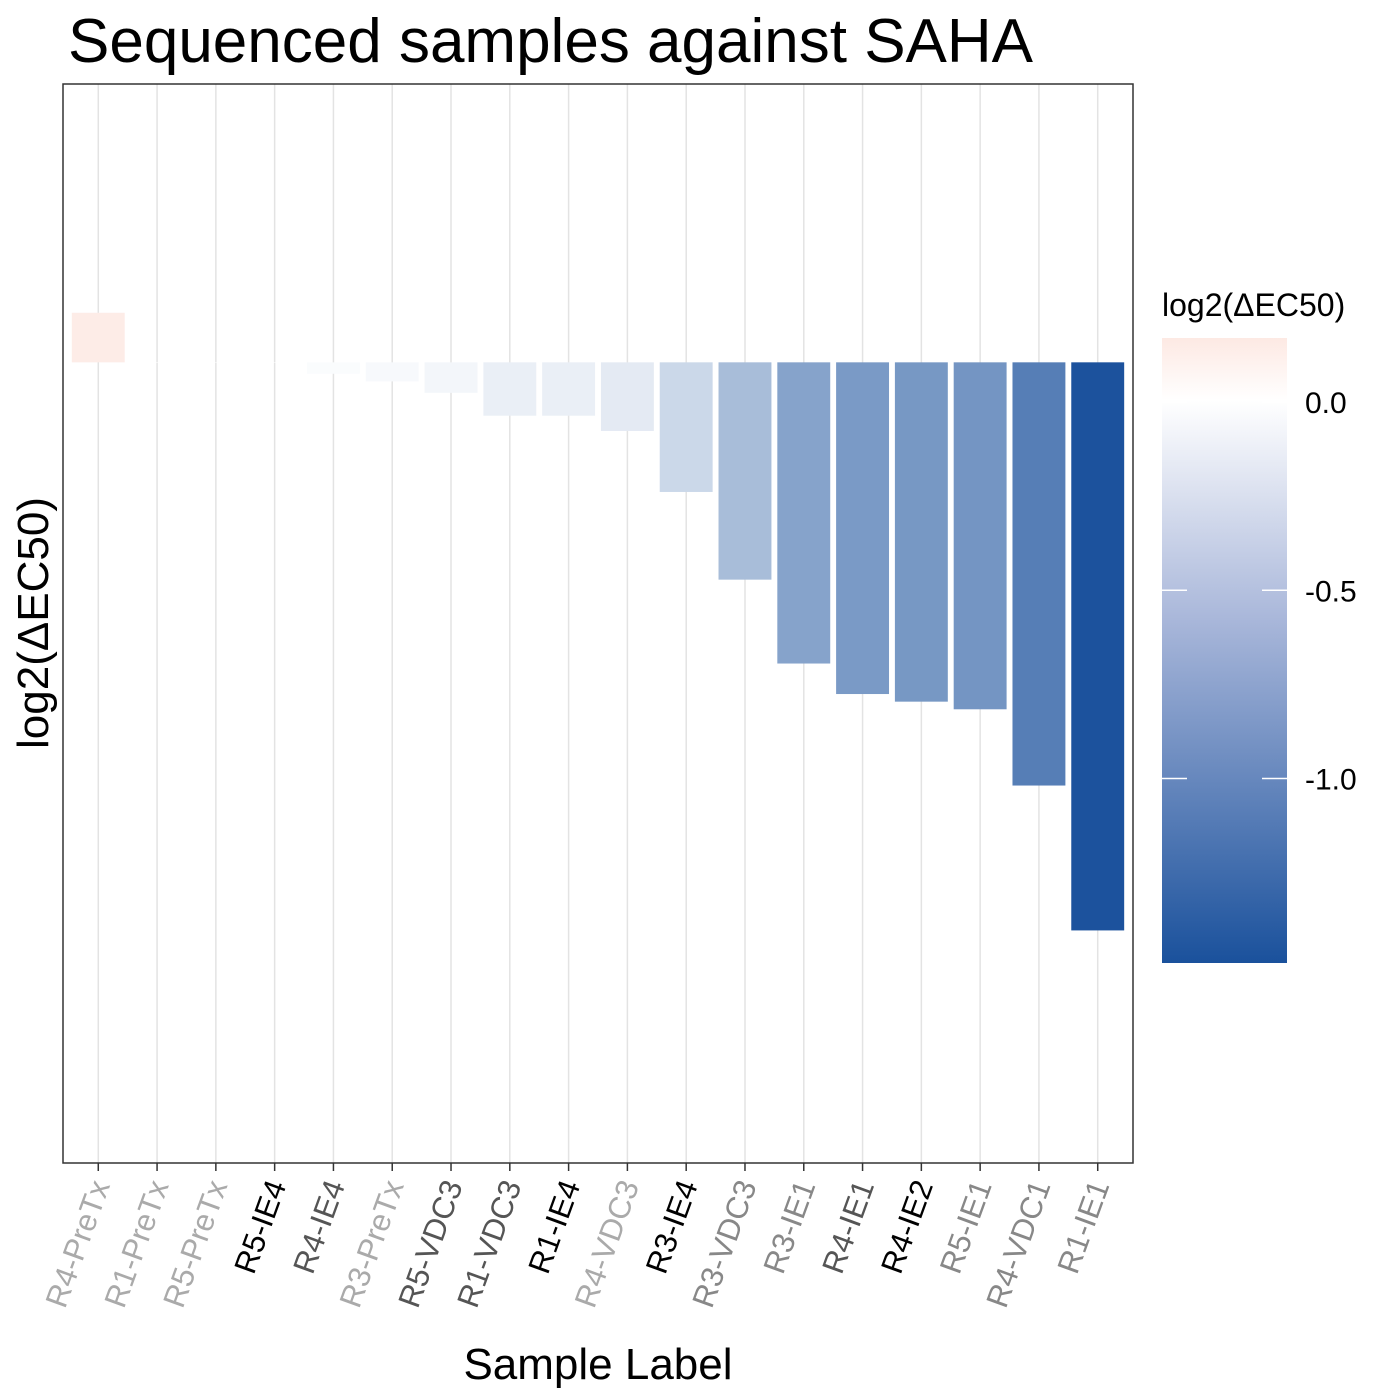  I want to click on x-tick-label-R5-IE1: R5-IE1, so click(966, 1226).